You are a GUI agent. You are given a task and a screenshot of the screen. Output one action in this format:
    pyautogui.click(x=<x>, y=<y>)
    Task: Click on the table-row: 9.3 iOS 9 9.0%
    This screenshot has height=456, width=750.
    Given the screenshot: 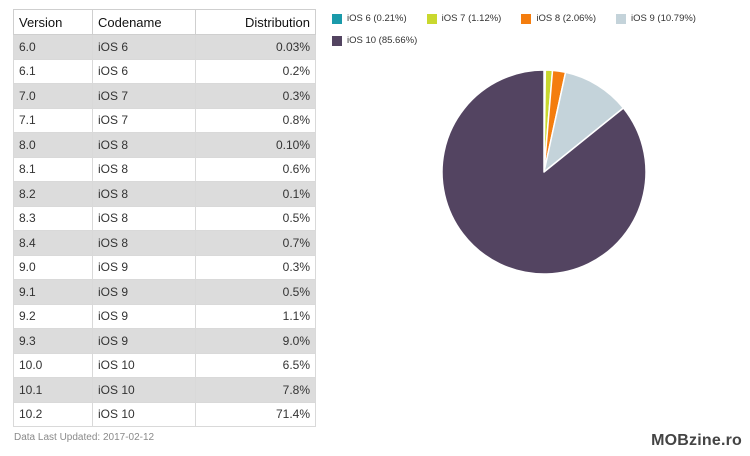 What is the action you would take?
    pyautogui.click(x=164, y=341)
    